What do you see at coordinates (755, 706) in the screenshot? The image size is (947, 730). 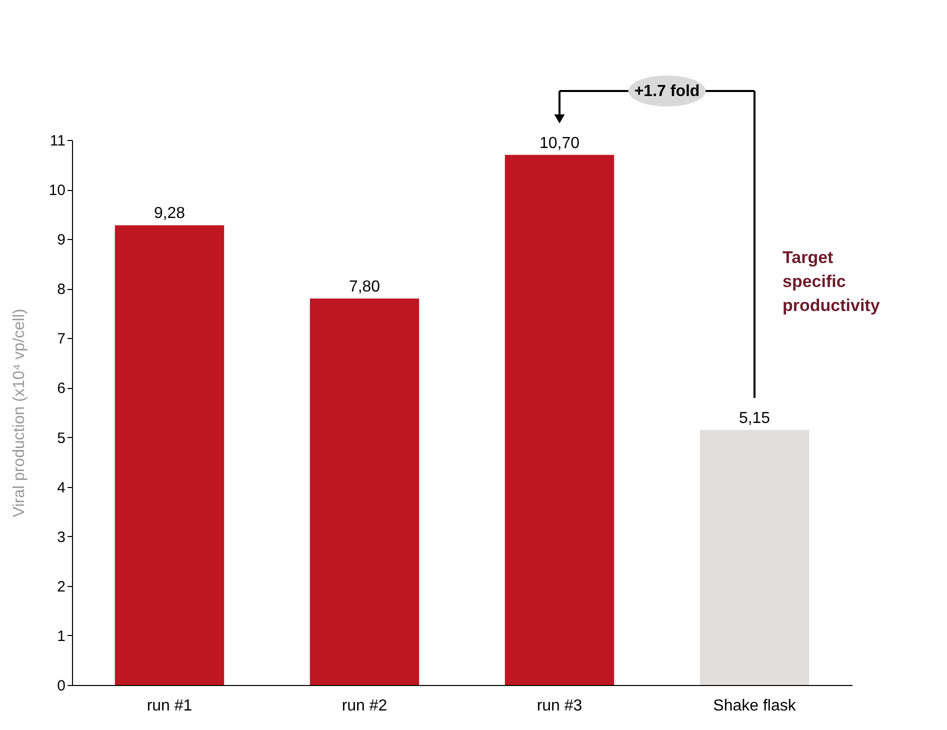 I see `x-tick-label: Shake flask` at bounding box center [755, 706].